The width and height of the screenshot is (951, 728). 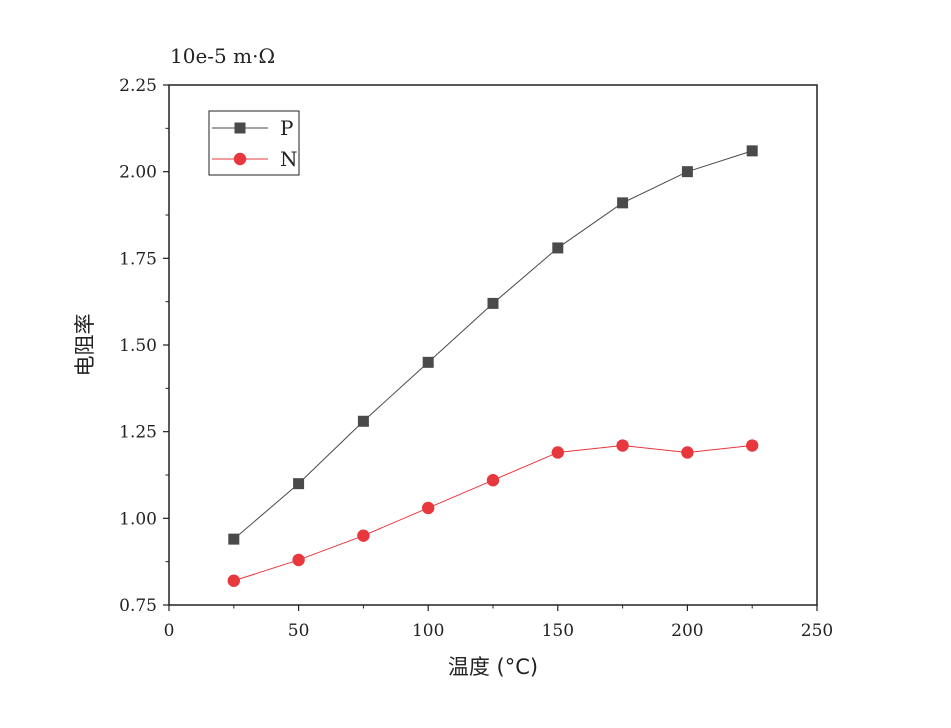 I want to click on x-tick-label: 200, so click(x=687, y=631).